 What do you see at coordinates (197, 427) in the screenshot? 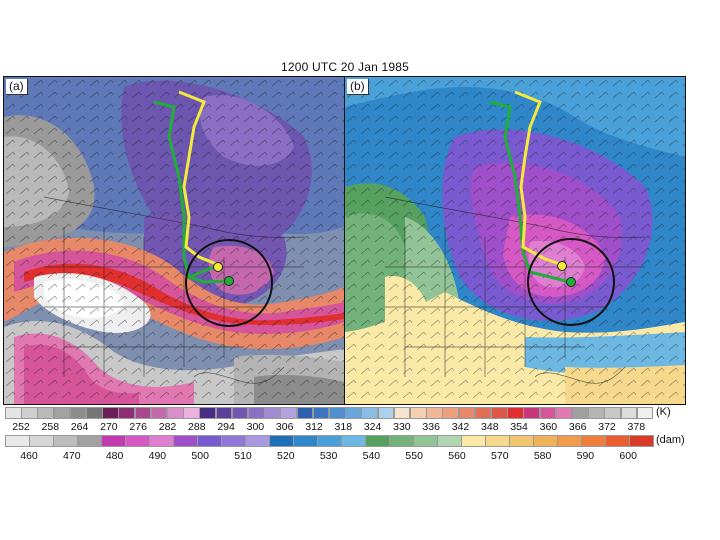
I see `colorbar-tick-label: 288` at bounding box center [197, 427].